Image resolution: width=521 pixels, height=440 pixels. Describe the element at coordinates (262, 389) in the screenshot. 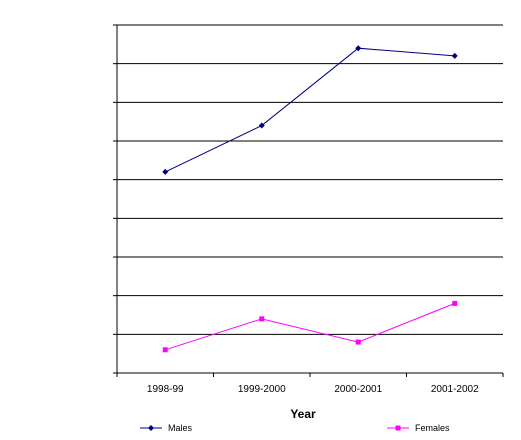

I see `x-tick-label: 1999-2000` at that location.